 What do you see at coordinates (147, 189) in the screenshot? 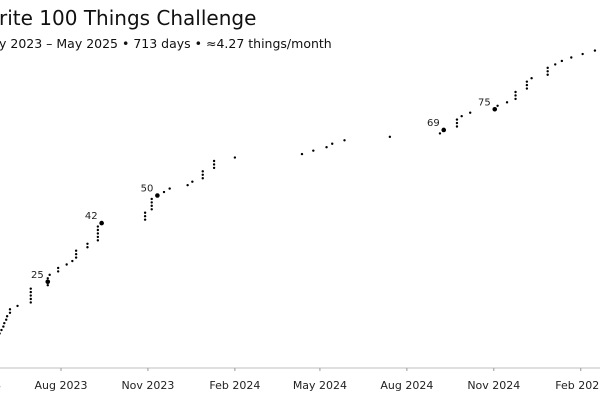
I see `point-label: 50` at bounding box center [147, 189].